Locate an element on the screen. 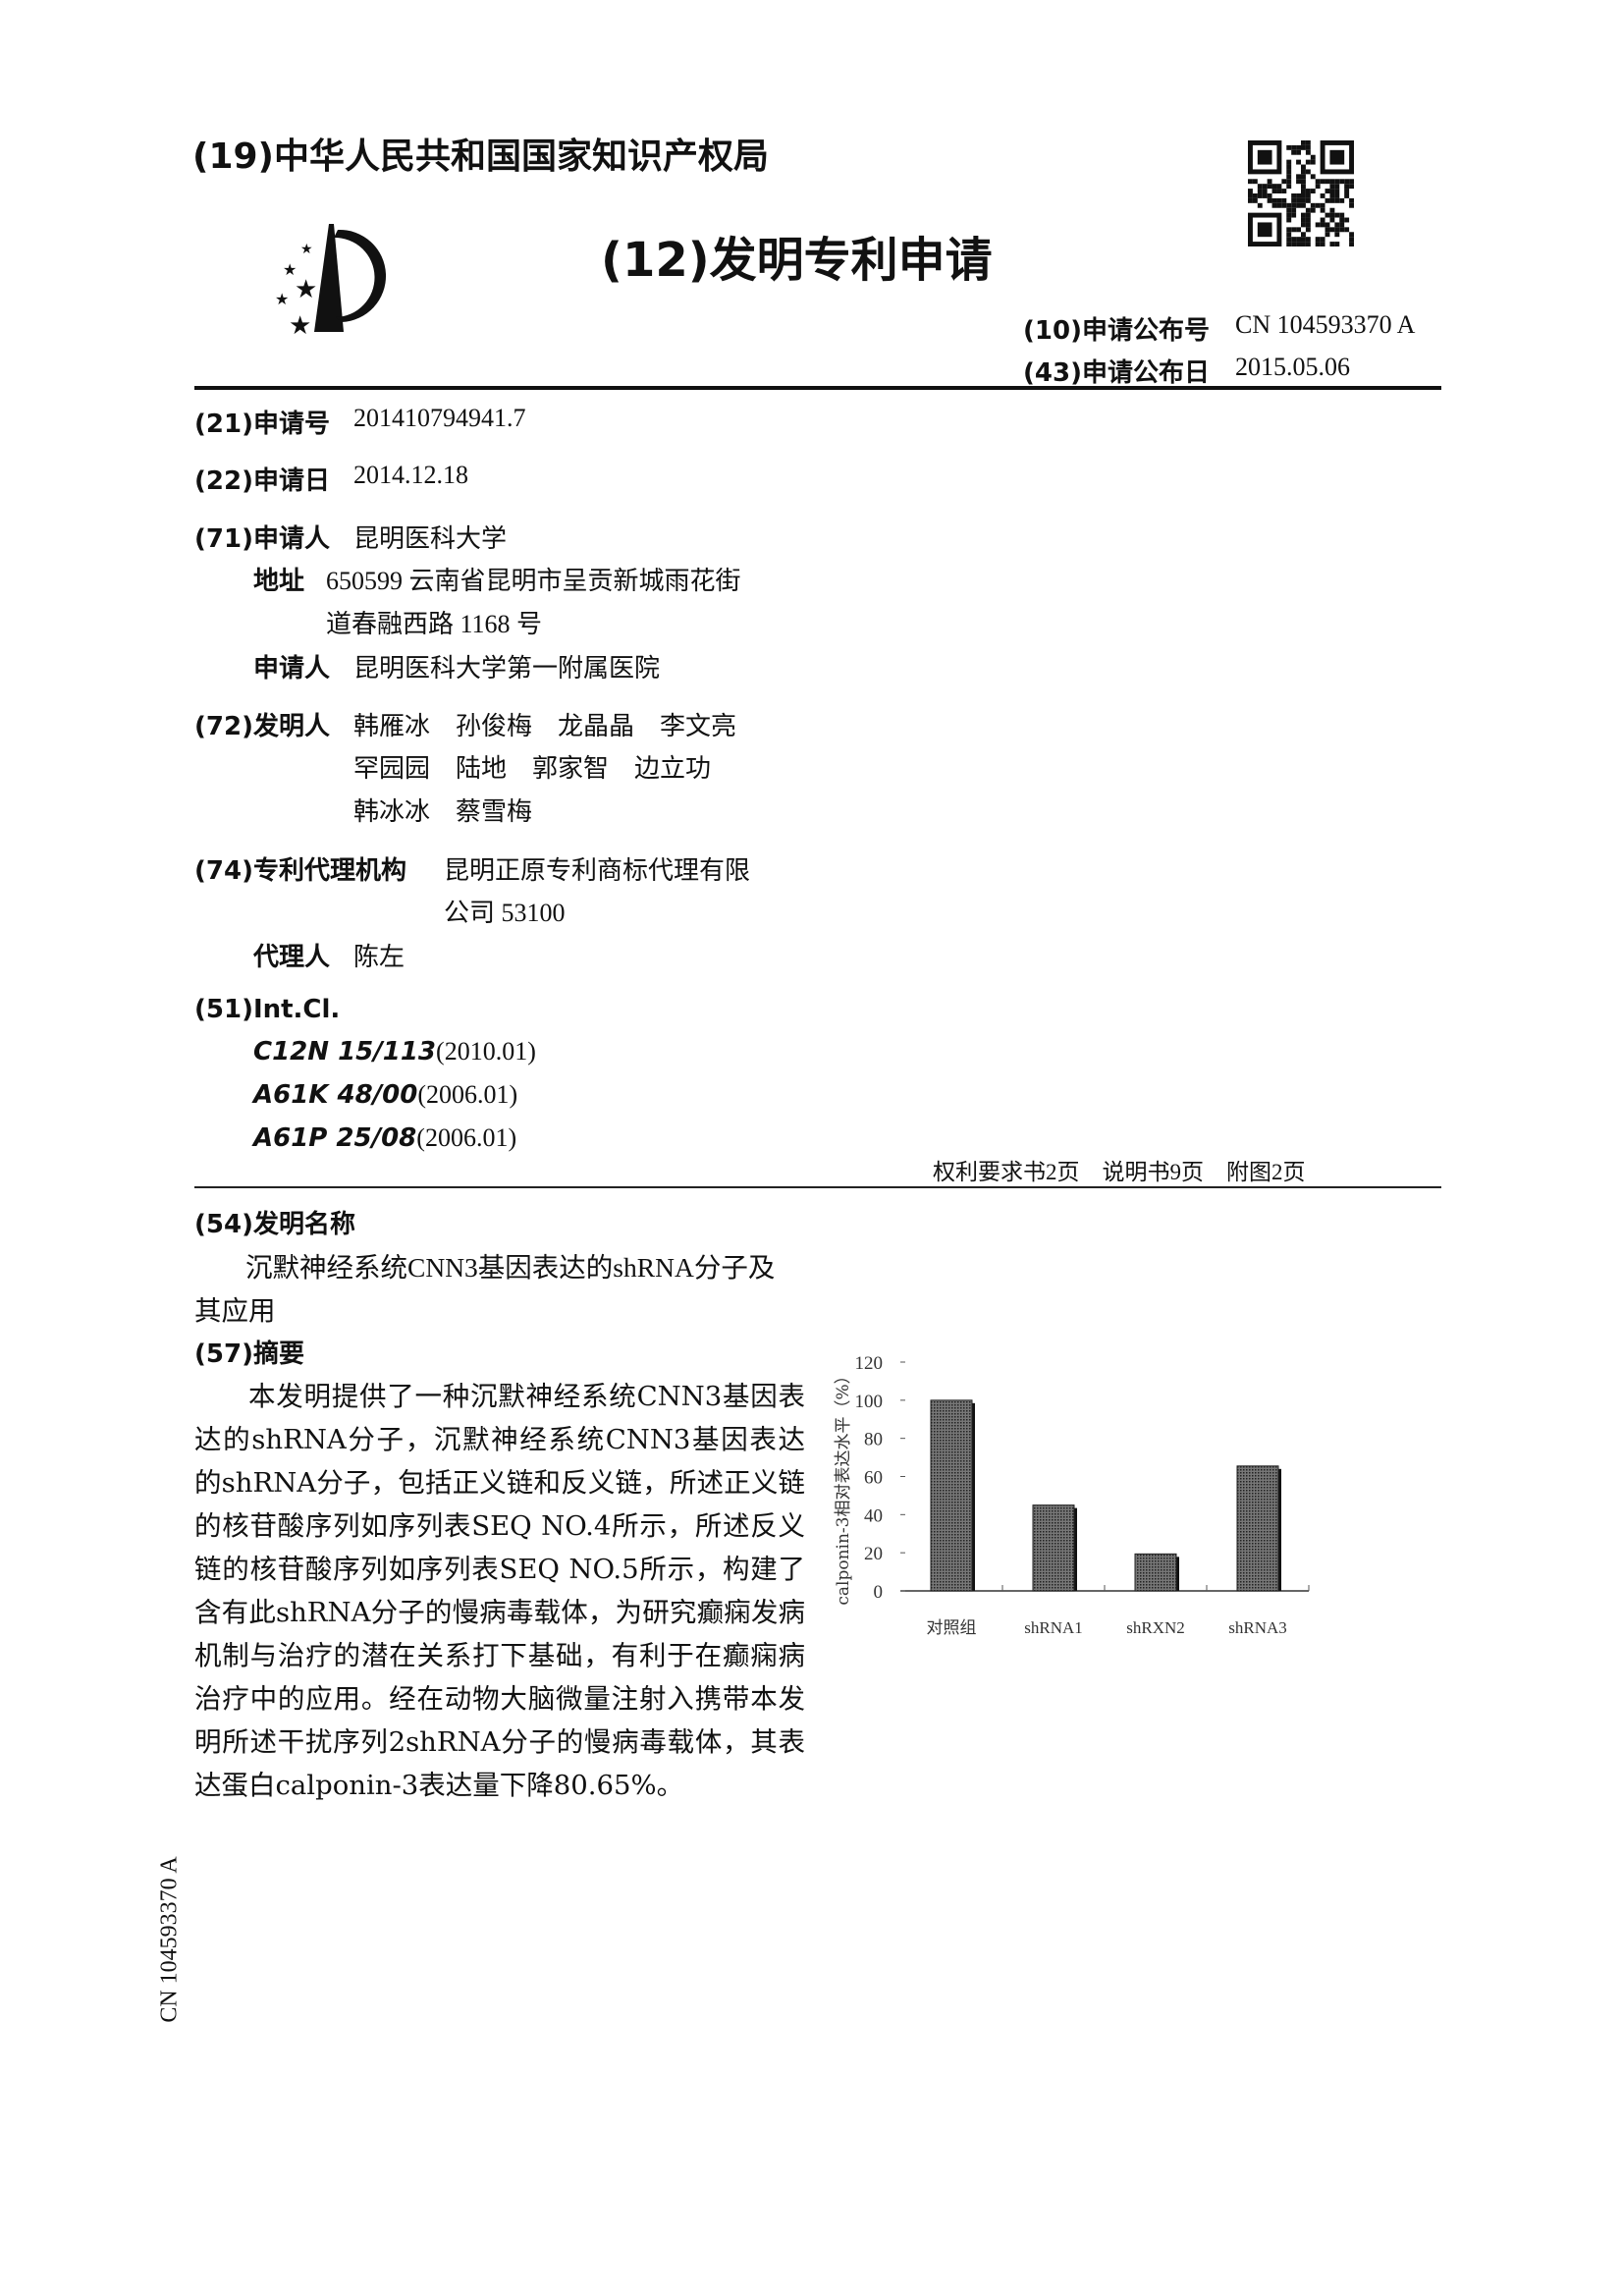 The width and height of the screenshot is (1622, 2296). intcl-entry: A61P 25/08(2006.01) is located at coordinates (384, 1138).